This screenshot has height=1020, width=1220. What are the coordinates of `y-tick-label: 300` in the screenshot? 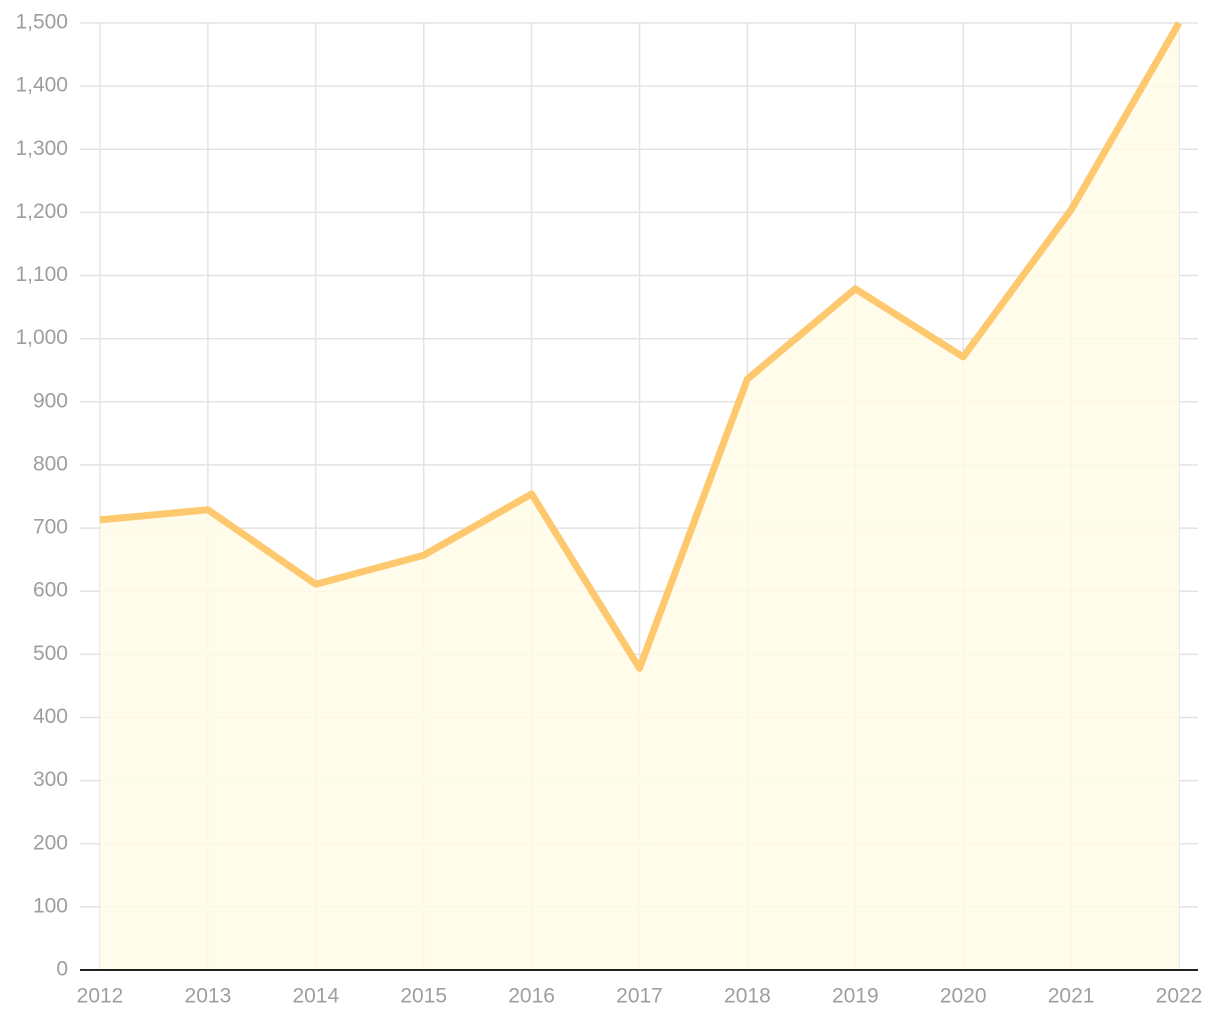 It's located at (50, 779).